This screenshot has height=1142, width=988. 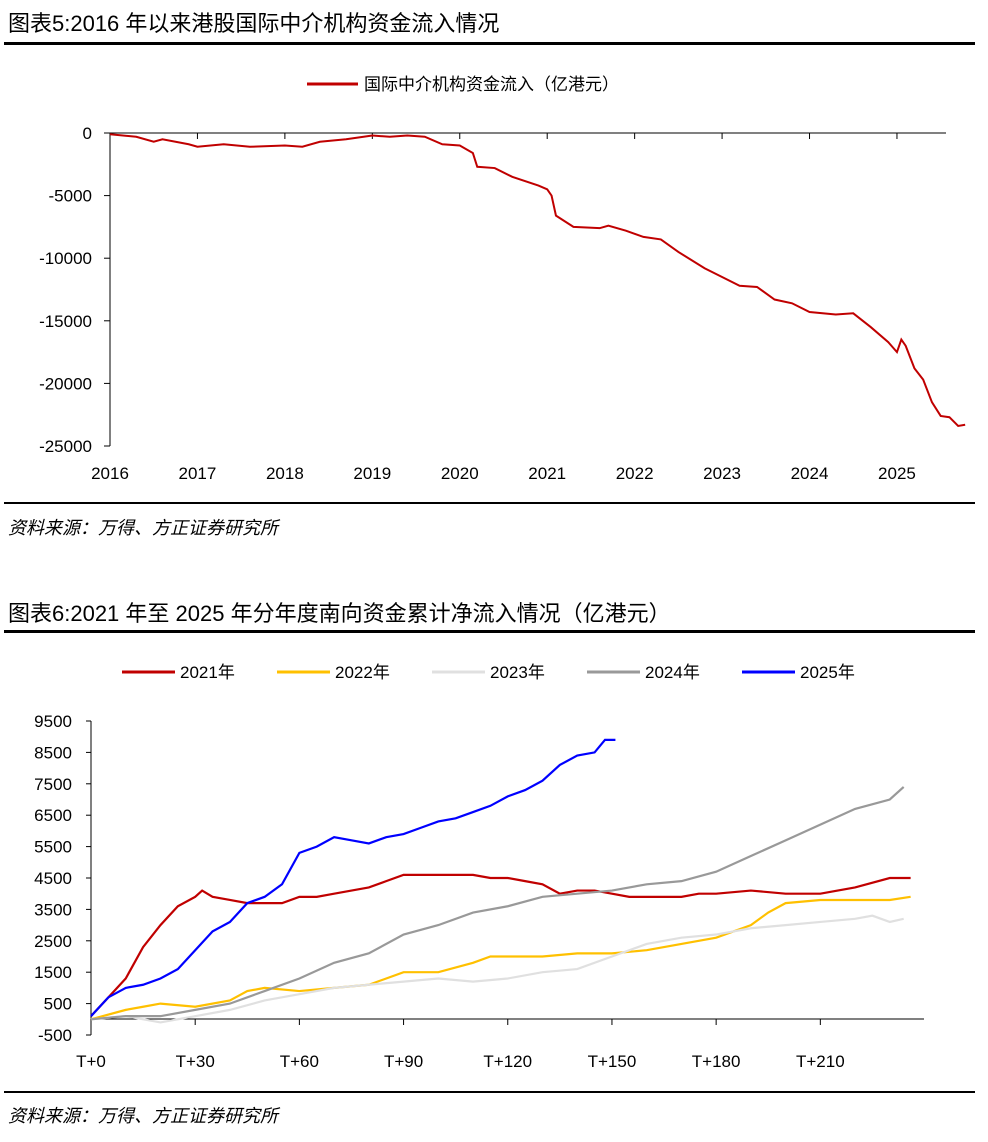 I want to click on y-tick-label: 8500, so click(x=53, y=752).